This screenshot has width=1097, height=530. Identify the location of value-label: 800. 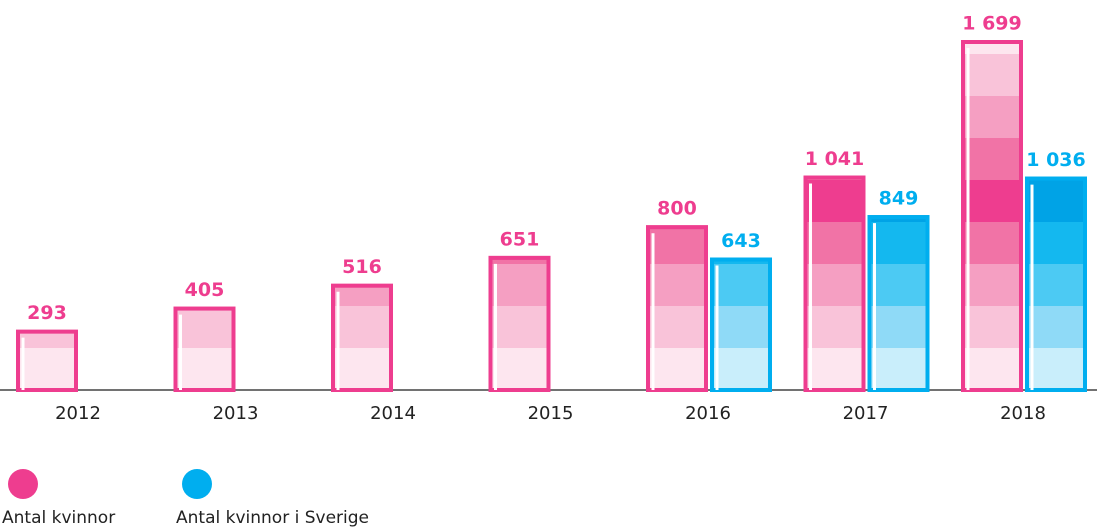
(677, 209).